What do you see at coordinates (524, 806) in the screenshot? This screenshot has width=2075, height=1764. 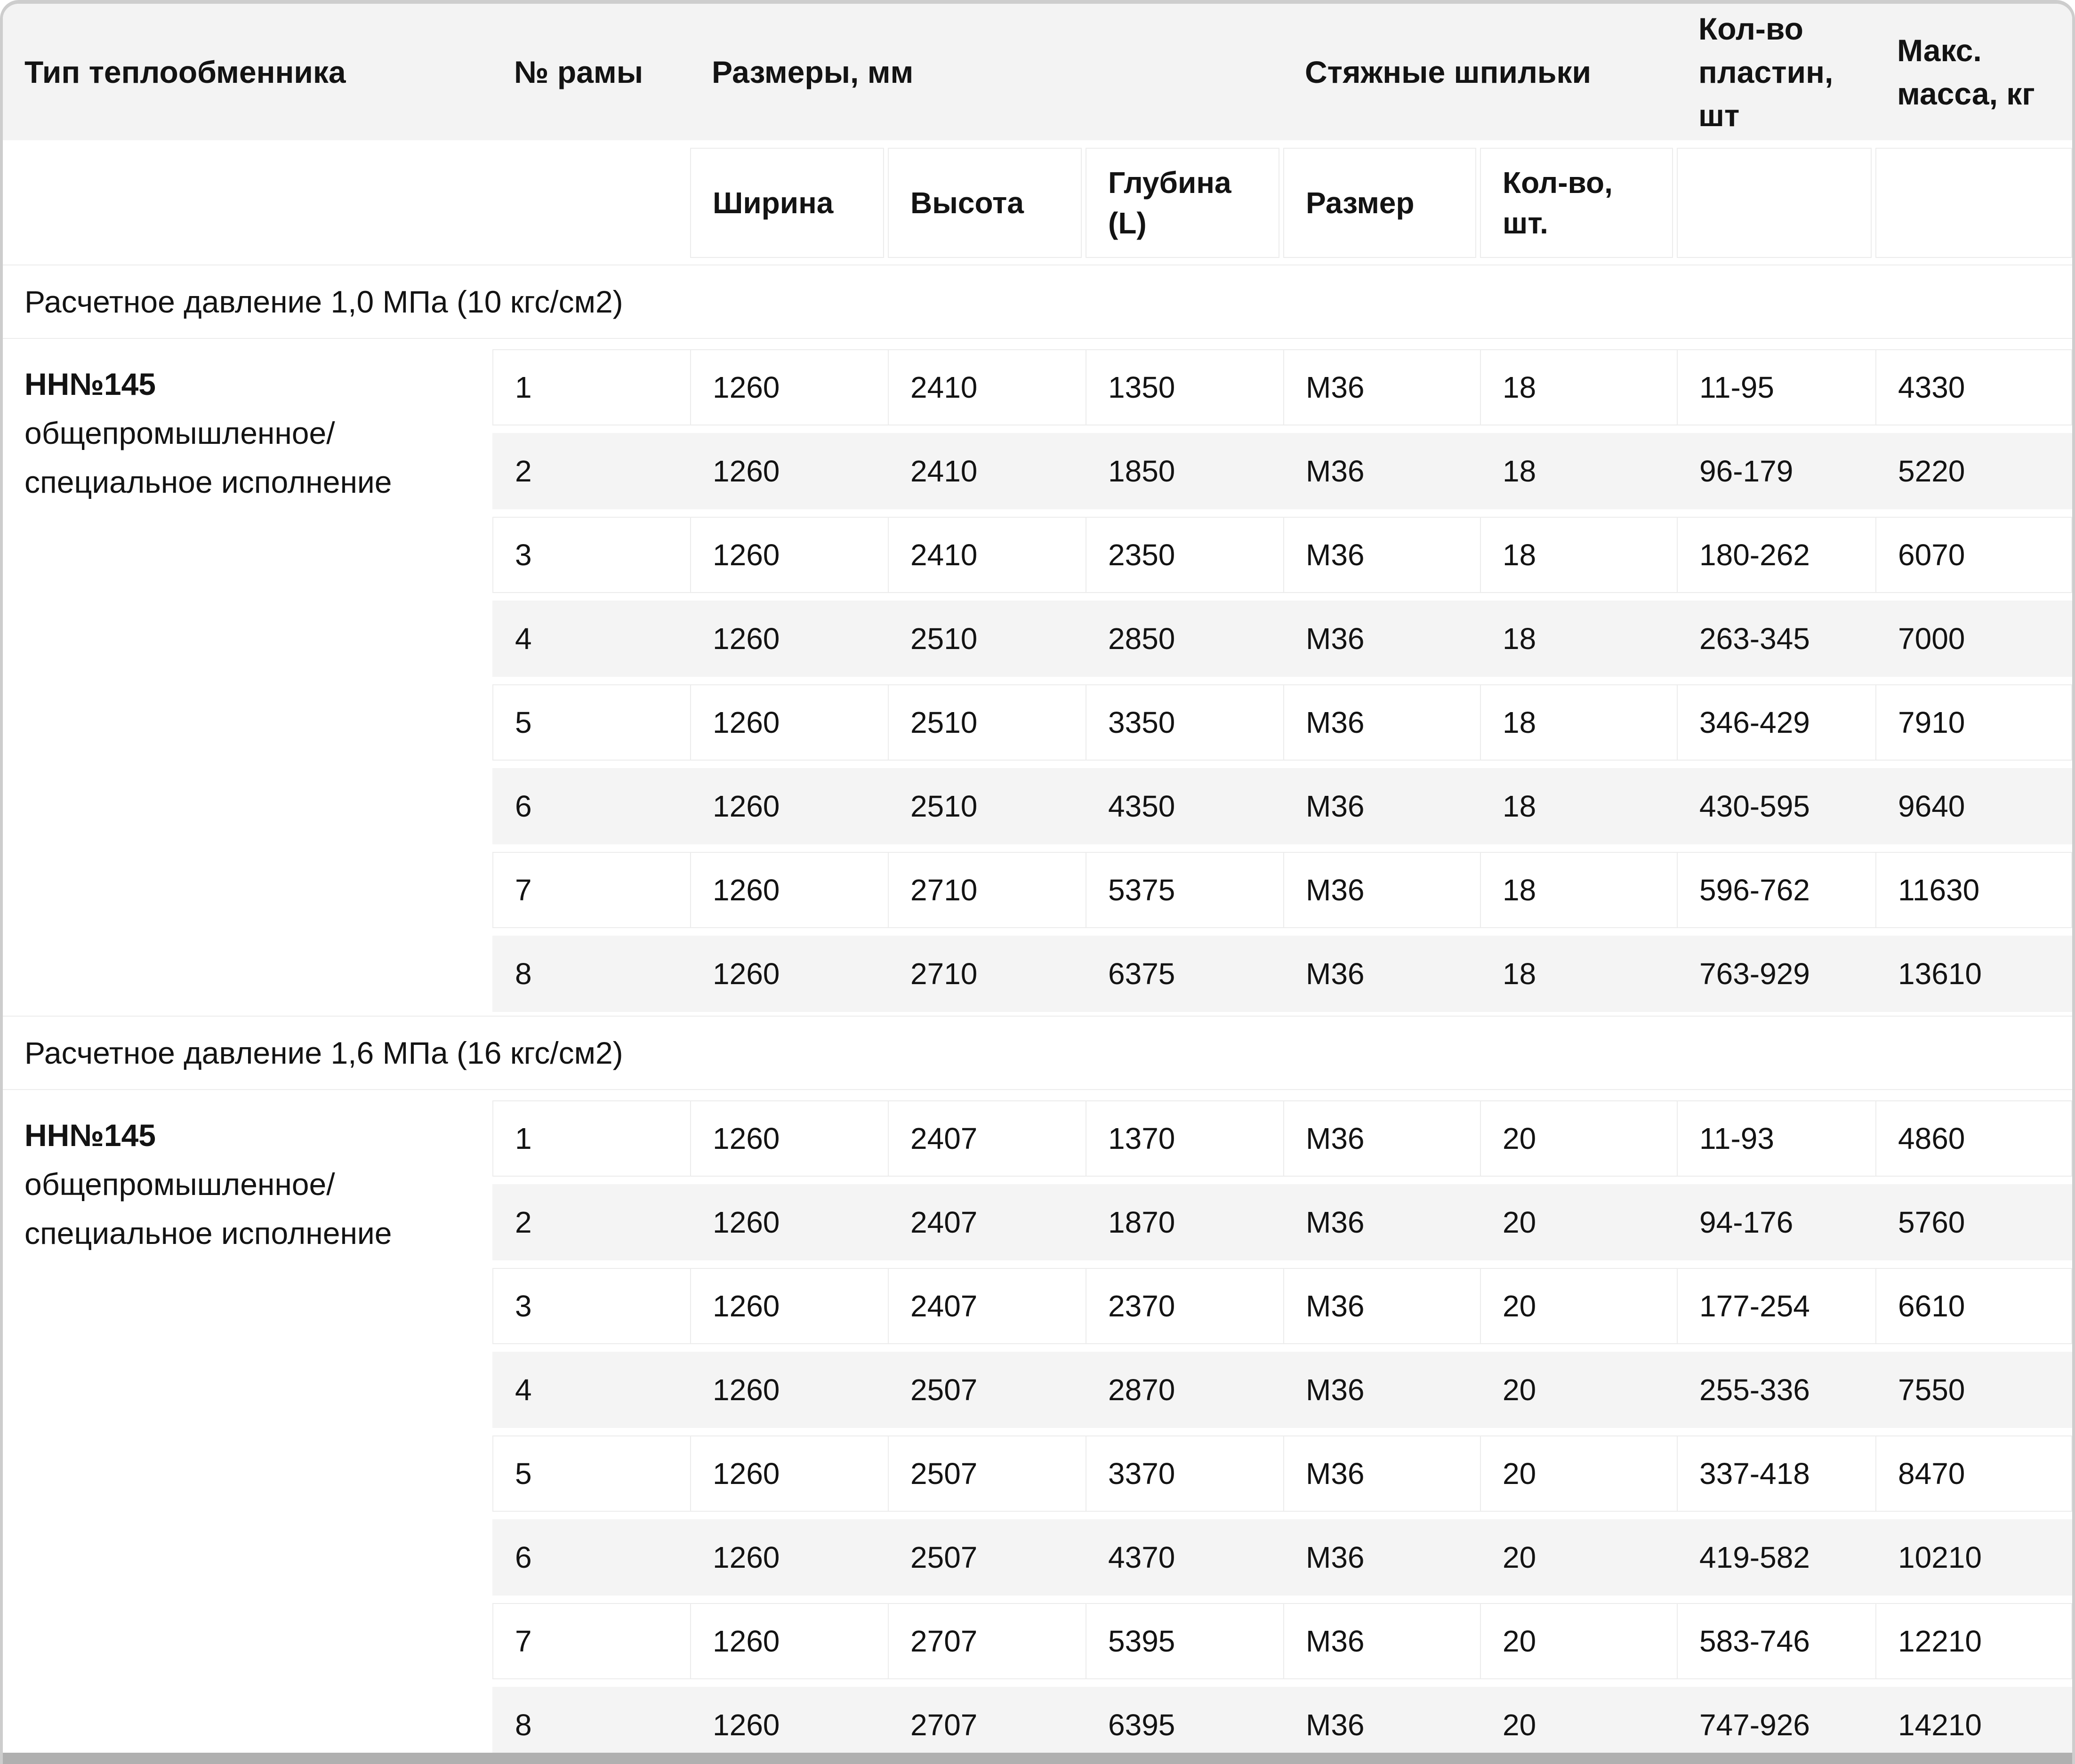 I see `frame-number-cell: 6` at bounding box center [524, 806].